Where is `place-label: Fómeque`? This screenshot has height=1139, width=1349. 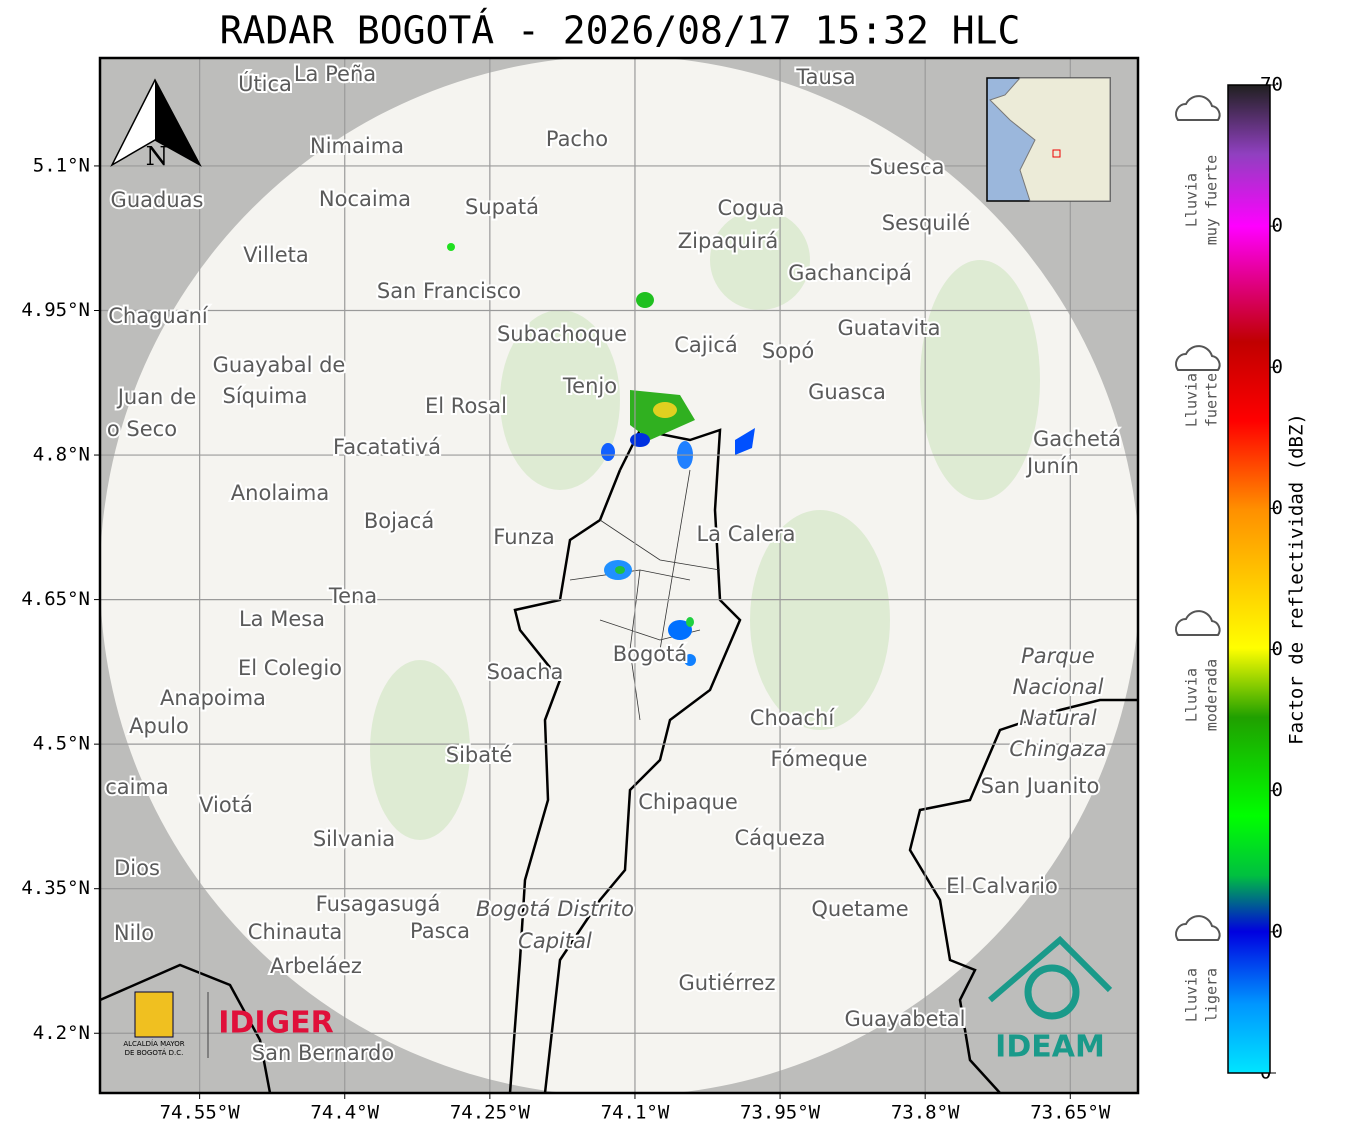 place-label: Fómeque is located at coordinates (818, 759).